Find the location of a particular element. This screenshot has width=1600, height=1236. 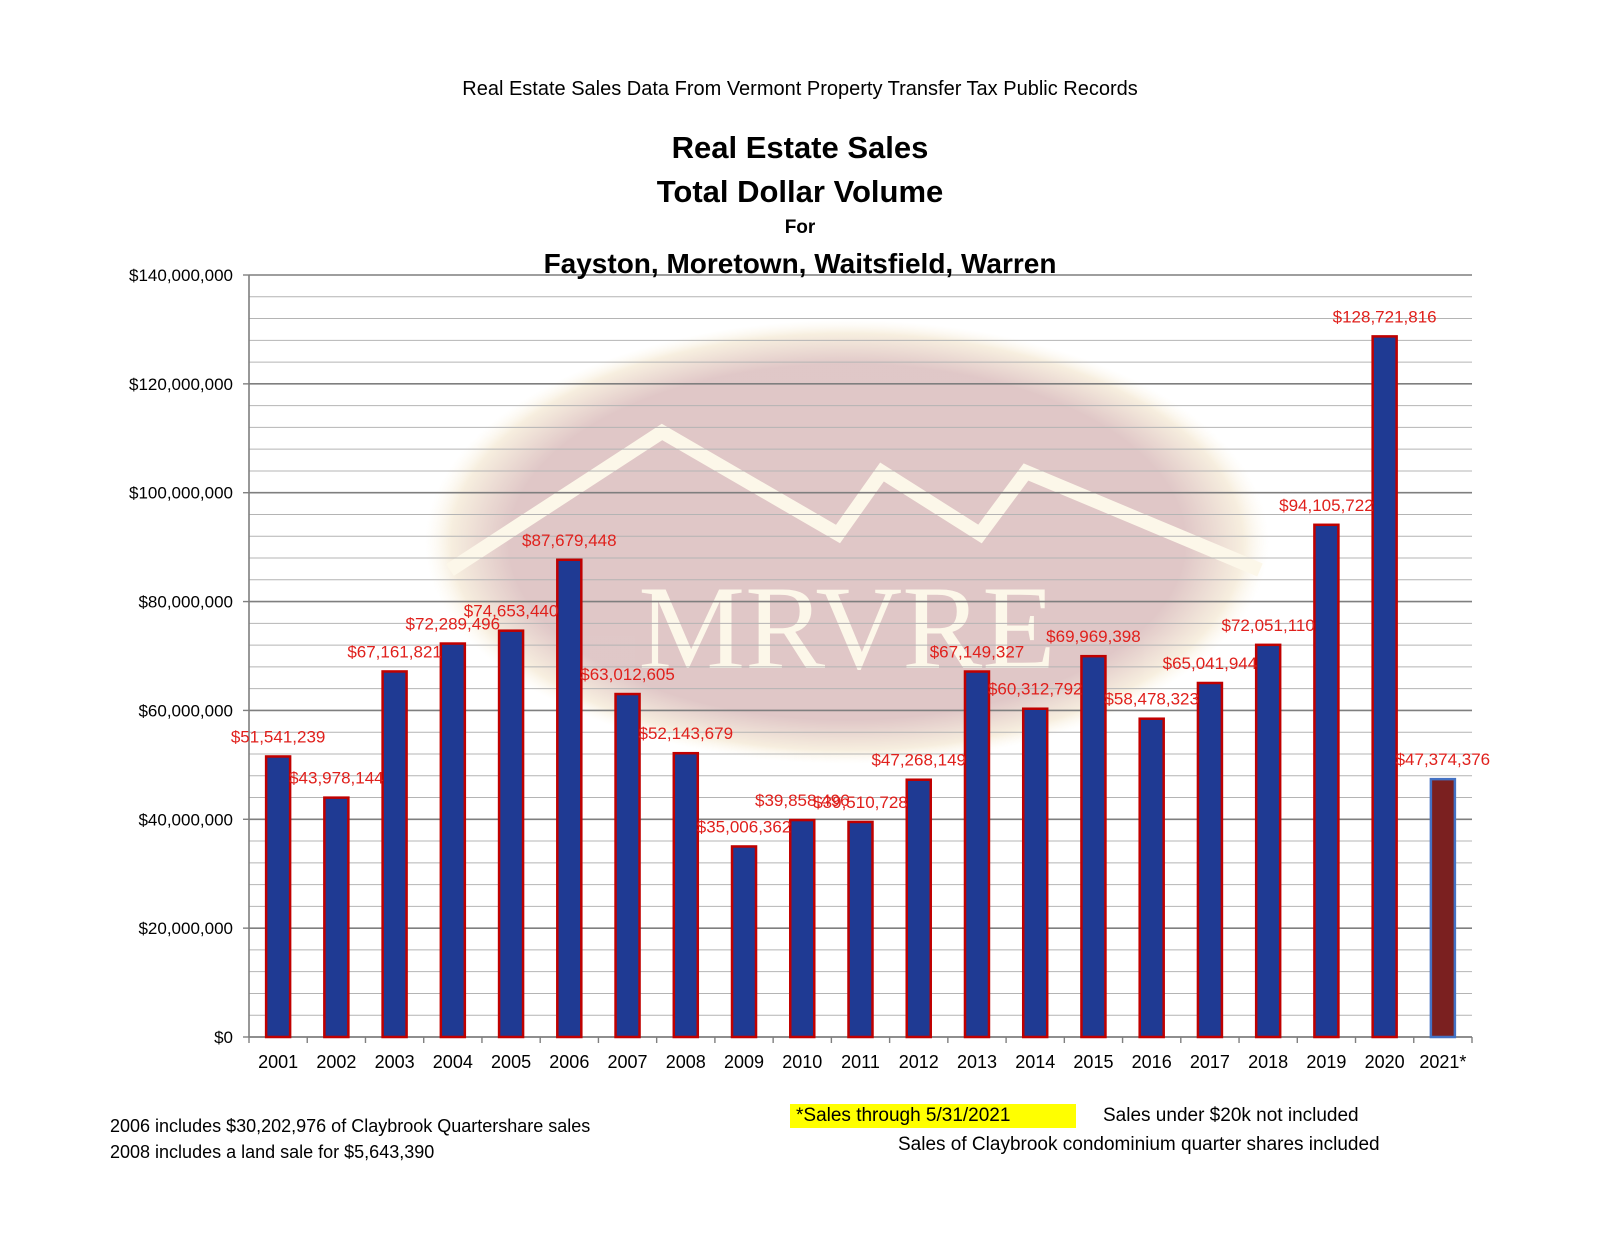

watermark-text: MRVRE is located at coordinates (846, 627).